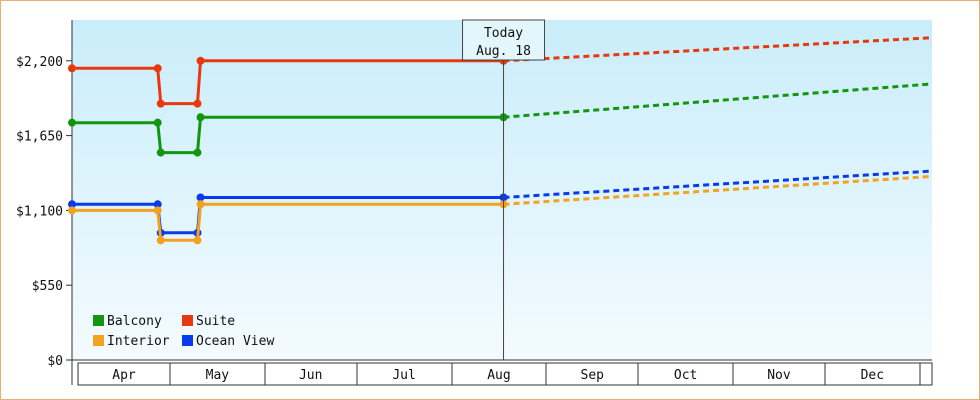 This screenshot has width=980, height=400. What do you see at coordinates (503, 33) in the screenshot?
I see `today-label: Today` at bounding box center [503, 33].